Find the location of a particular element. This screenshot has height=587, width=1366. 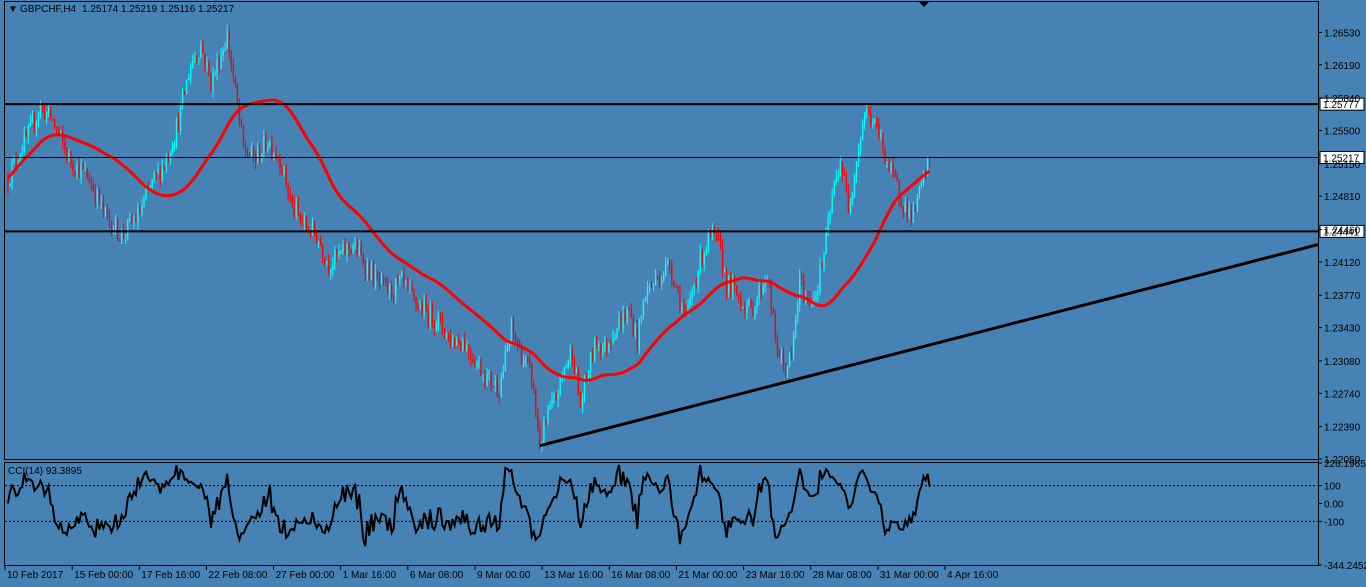

time-tick-label: 6 Mar 08:00 is located at coordinates (437, 575).